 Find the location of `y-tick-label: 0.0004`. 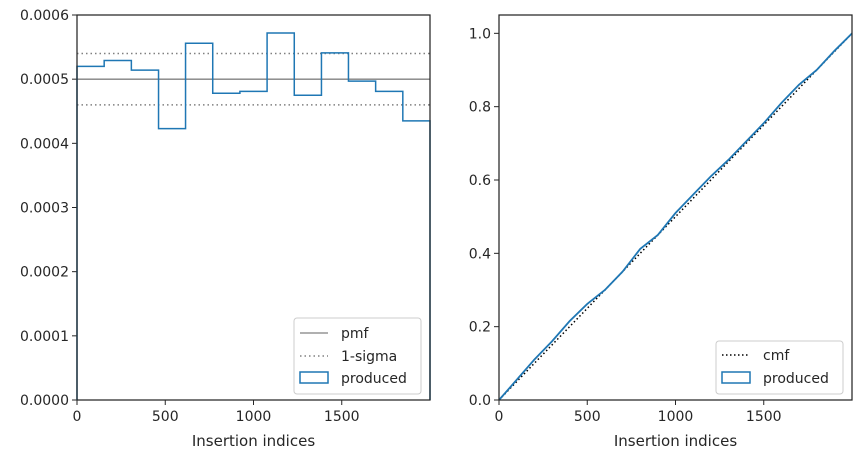

y-tick-label: 0.0004 is located at coordinates (44, 144).